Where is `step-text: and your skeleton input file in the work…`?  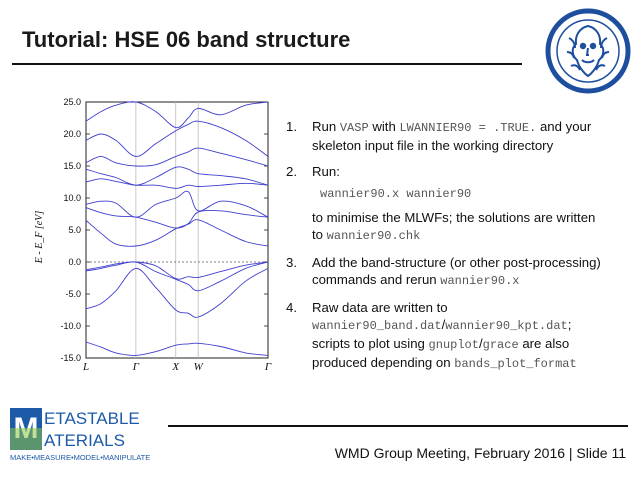 step-text: and your skeleton input file in the work… is located at coordinates (452, 136).